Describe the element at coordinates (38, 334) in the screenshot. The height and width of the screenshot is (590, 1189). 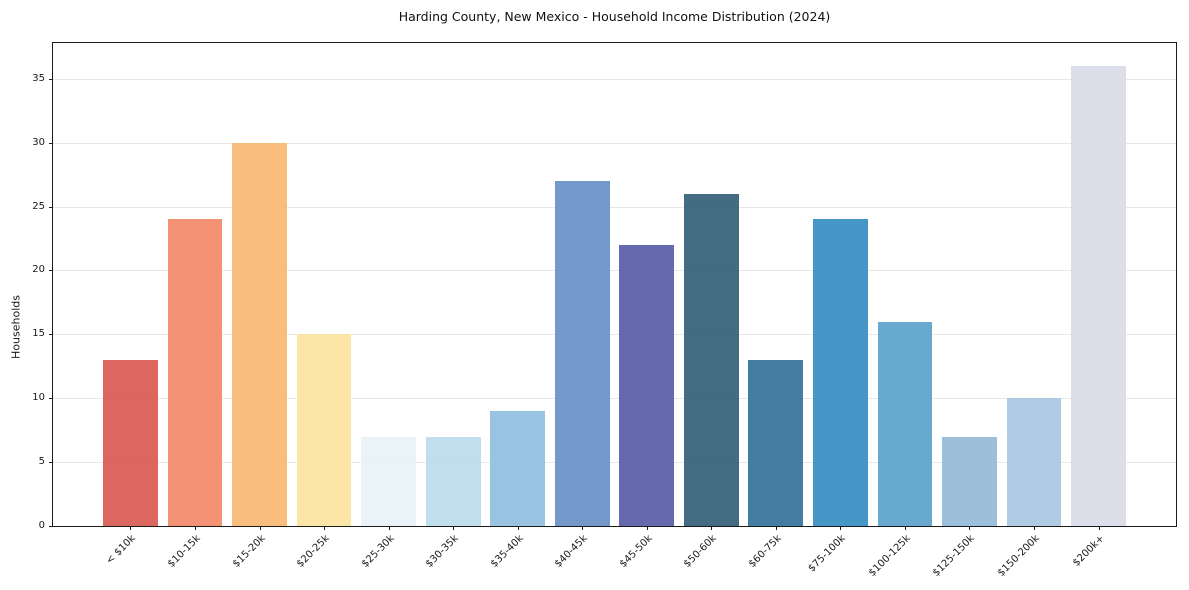
I see `y-tick-label: 15` at that location.